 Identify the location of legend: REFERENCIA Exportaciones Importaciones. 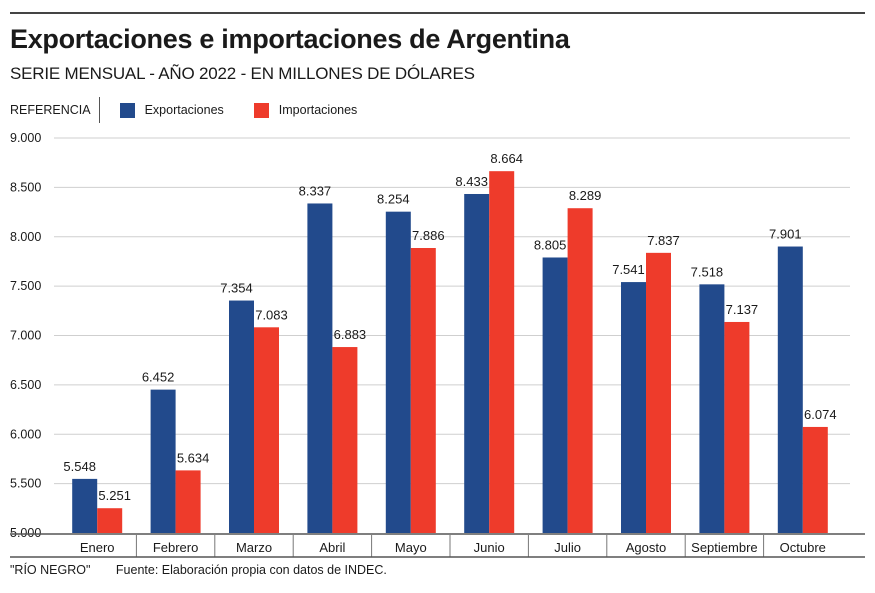
(183, 110).